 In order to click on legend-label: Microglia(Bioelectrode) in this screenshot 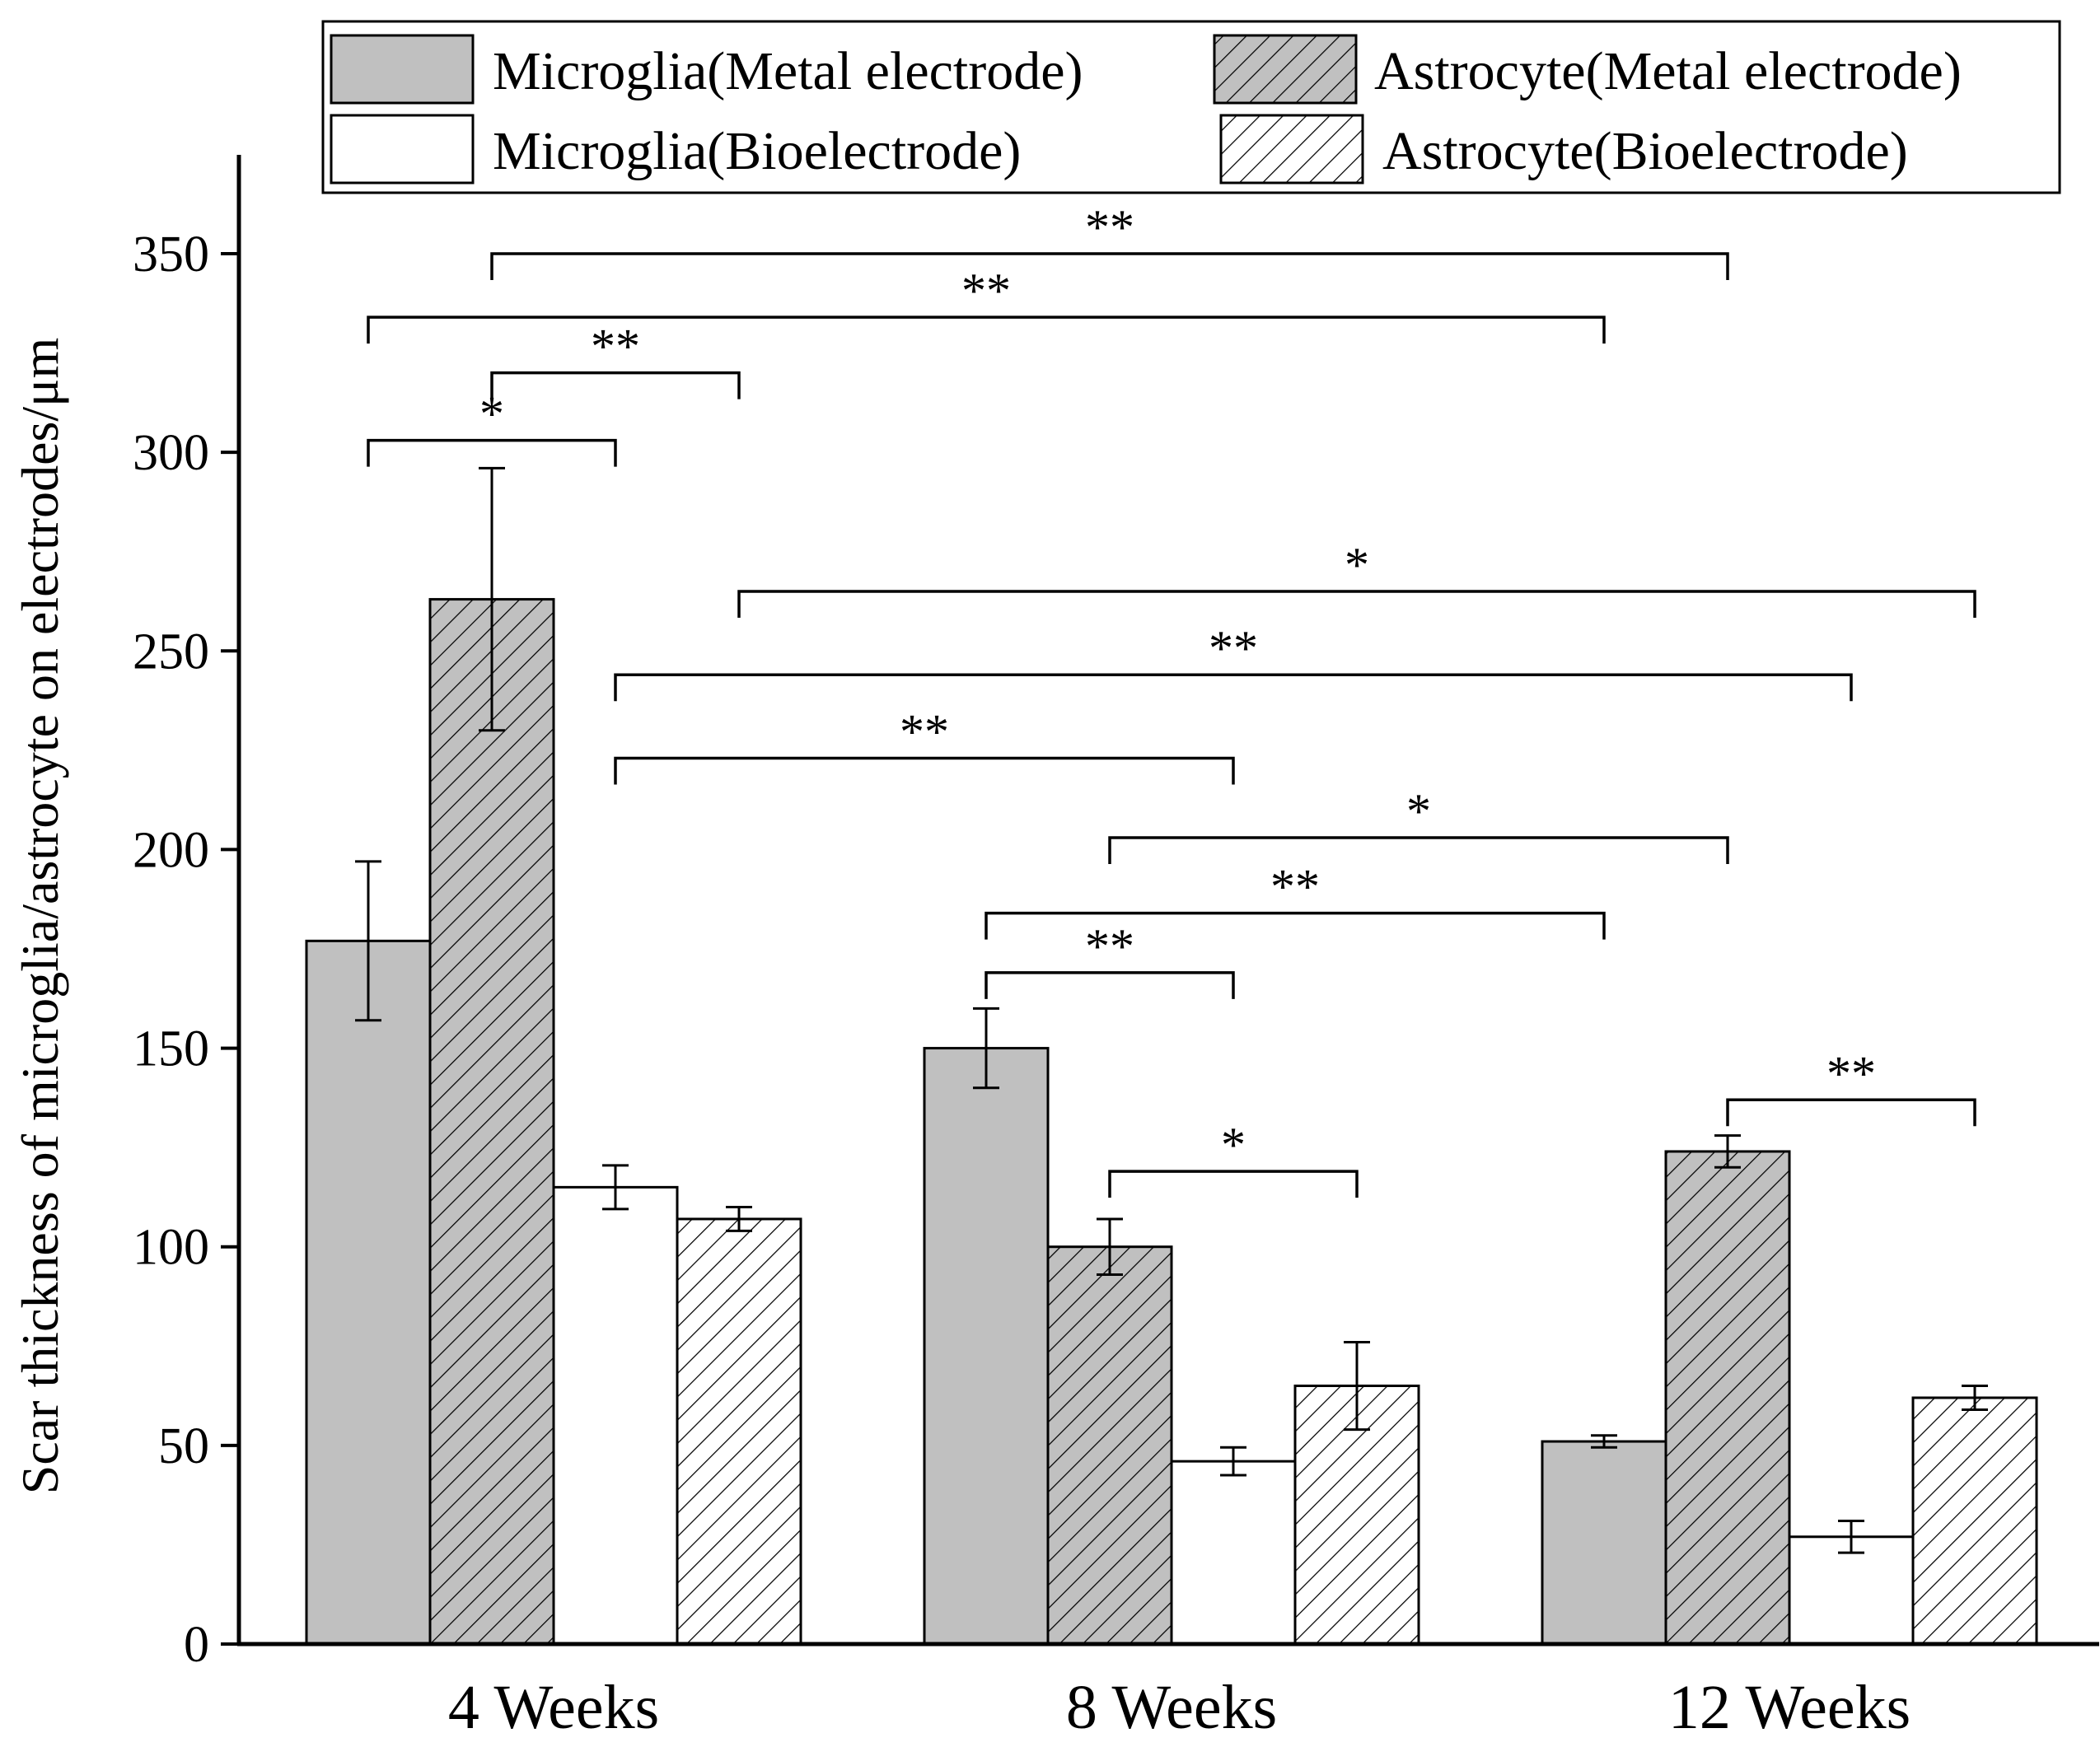, I will do `click(757, 151)`.